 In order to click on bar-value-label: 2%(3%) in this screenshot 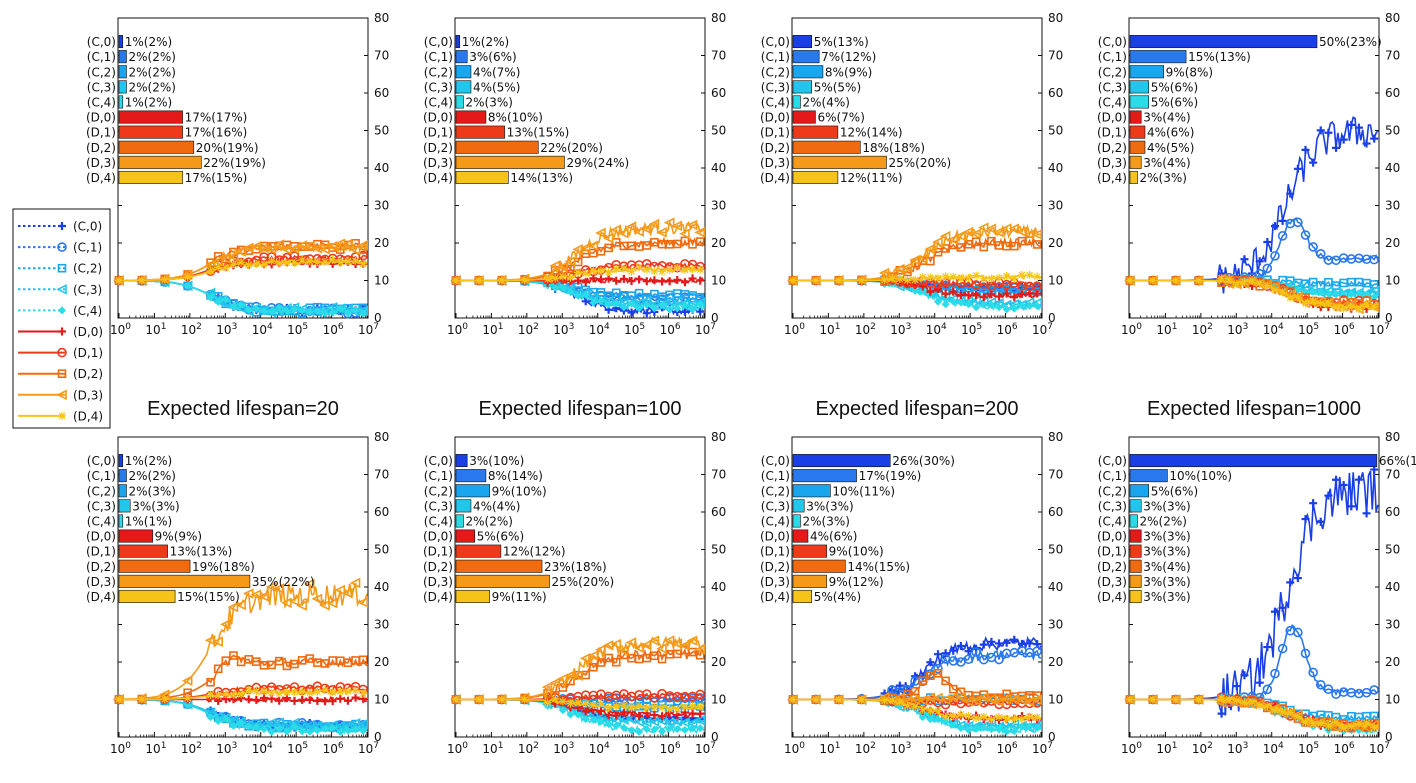, I will do `click(488, 102)`.